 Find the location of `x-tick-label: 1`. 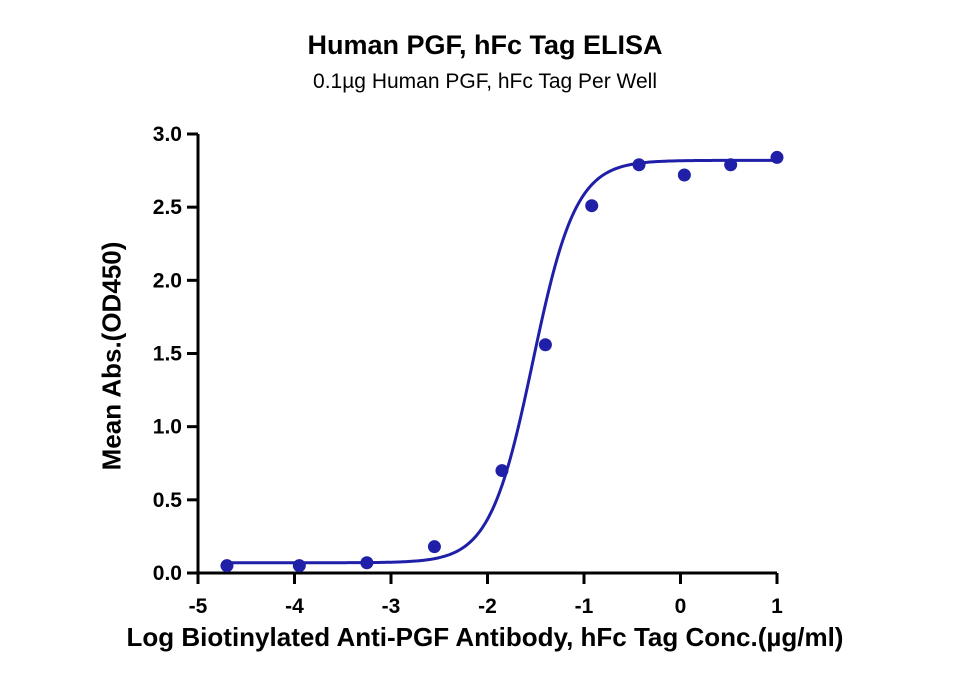

x-tick-label: 1 is located at coordinates (777, 606).